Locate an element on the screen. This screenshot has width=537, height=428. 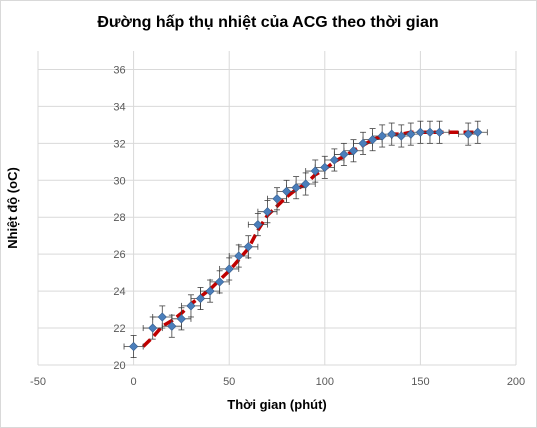
y-tick-label: 20 is located at coordinates (119, 366).